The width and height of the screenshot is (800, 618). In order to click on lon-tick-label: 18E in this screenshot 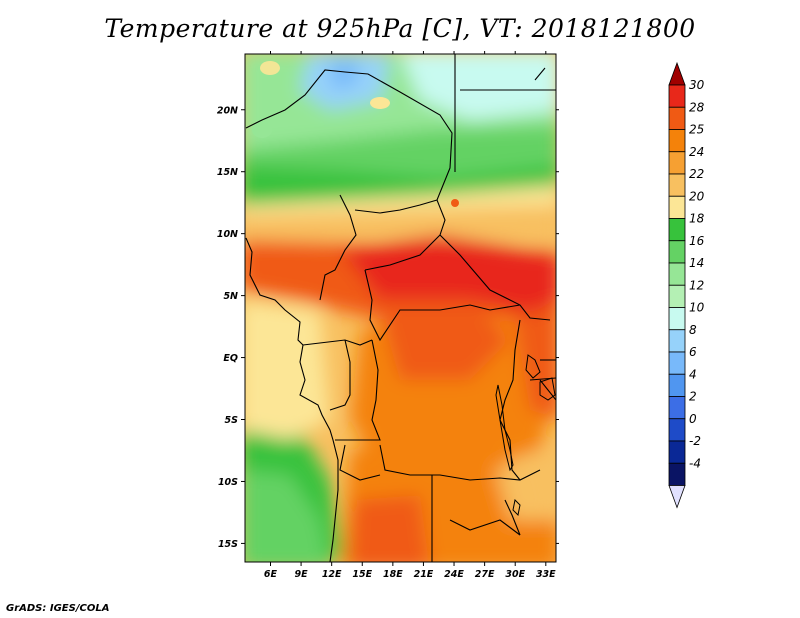, I will do `click(393, 574)`.